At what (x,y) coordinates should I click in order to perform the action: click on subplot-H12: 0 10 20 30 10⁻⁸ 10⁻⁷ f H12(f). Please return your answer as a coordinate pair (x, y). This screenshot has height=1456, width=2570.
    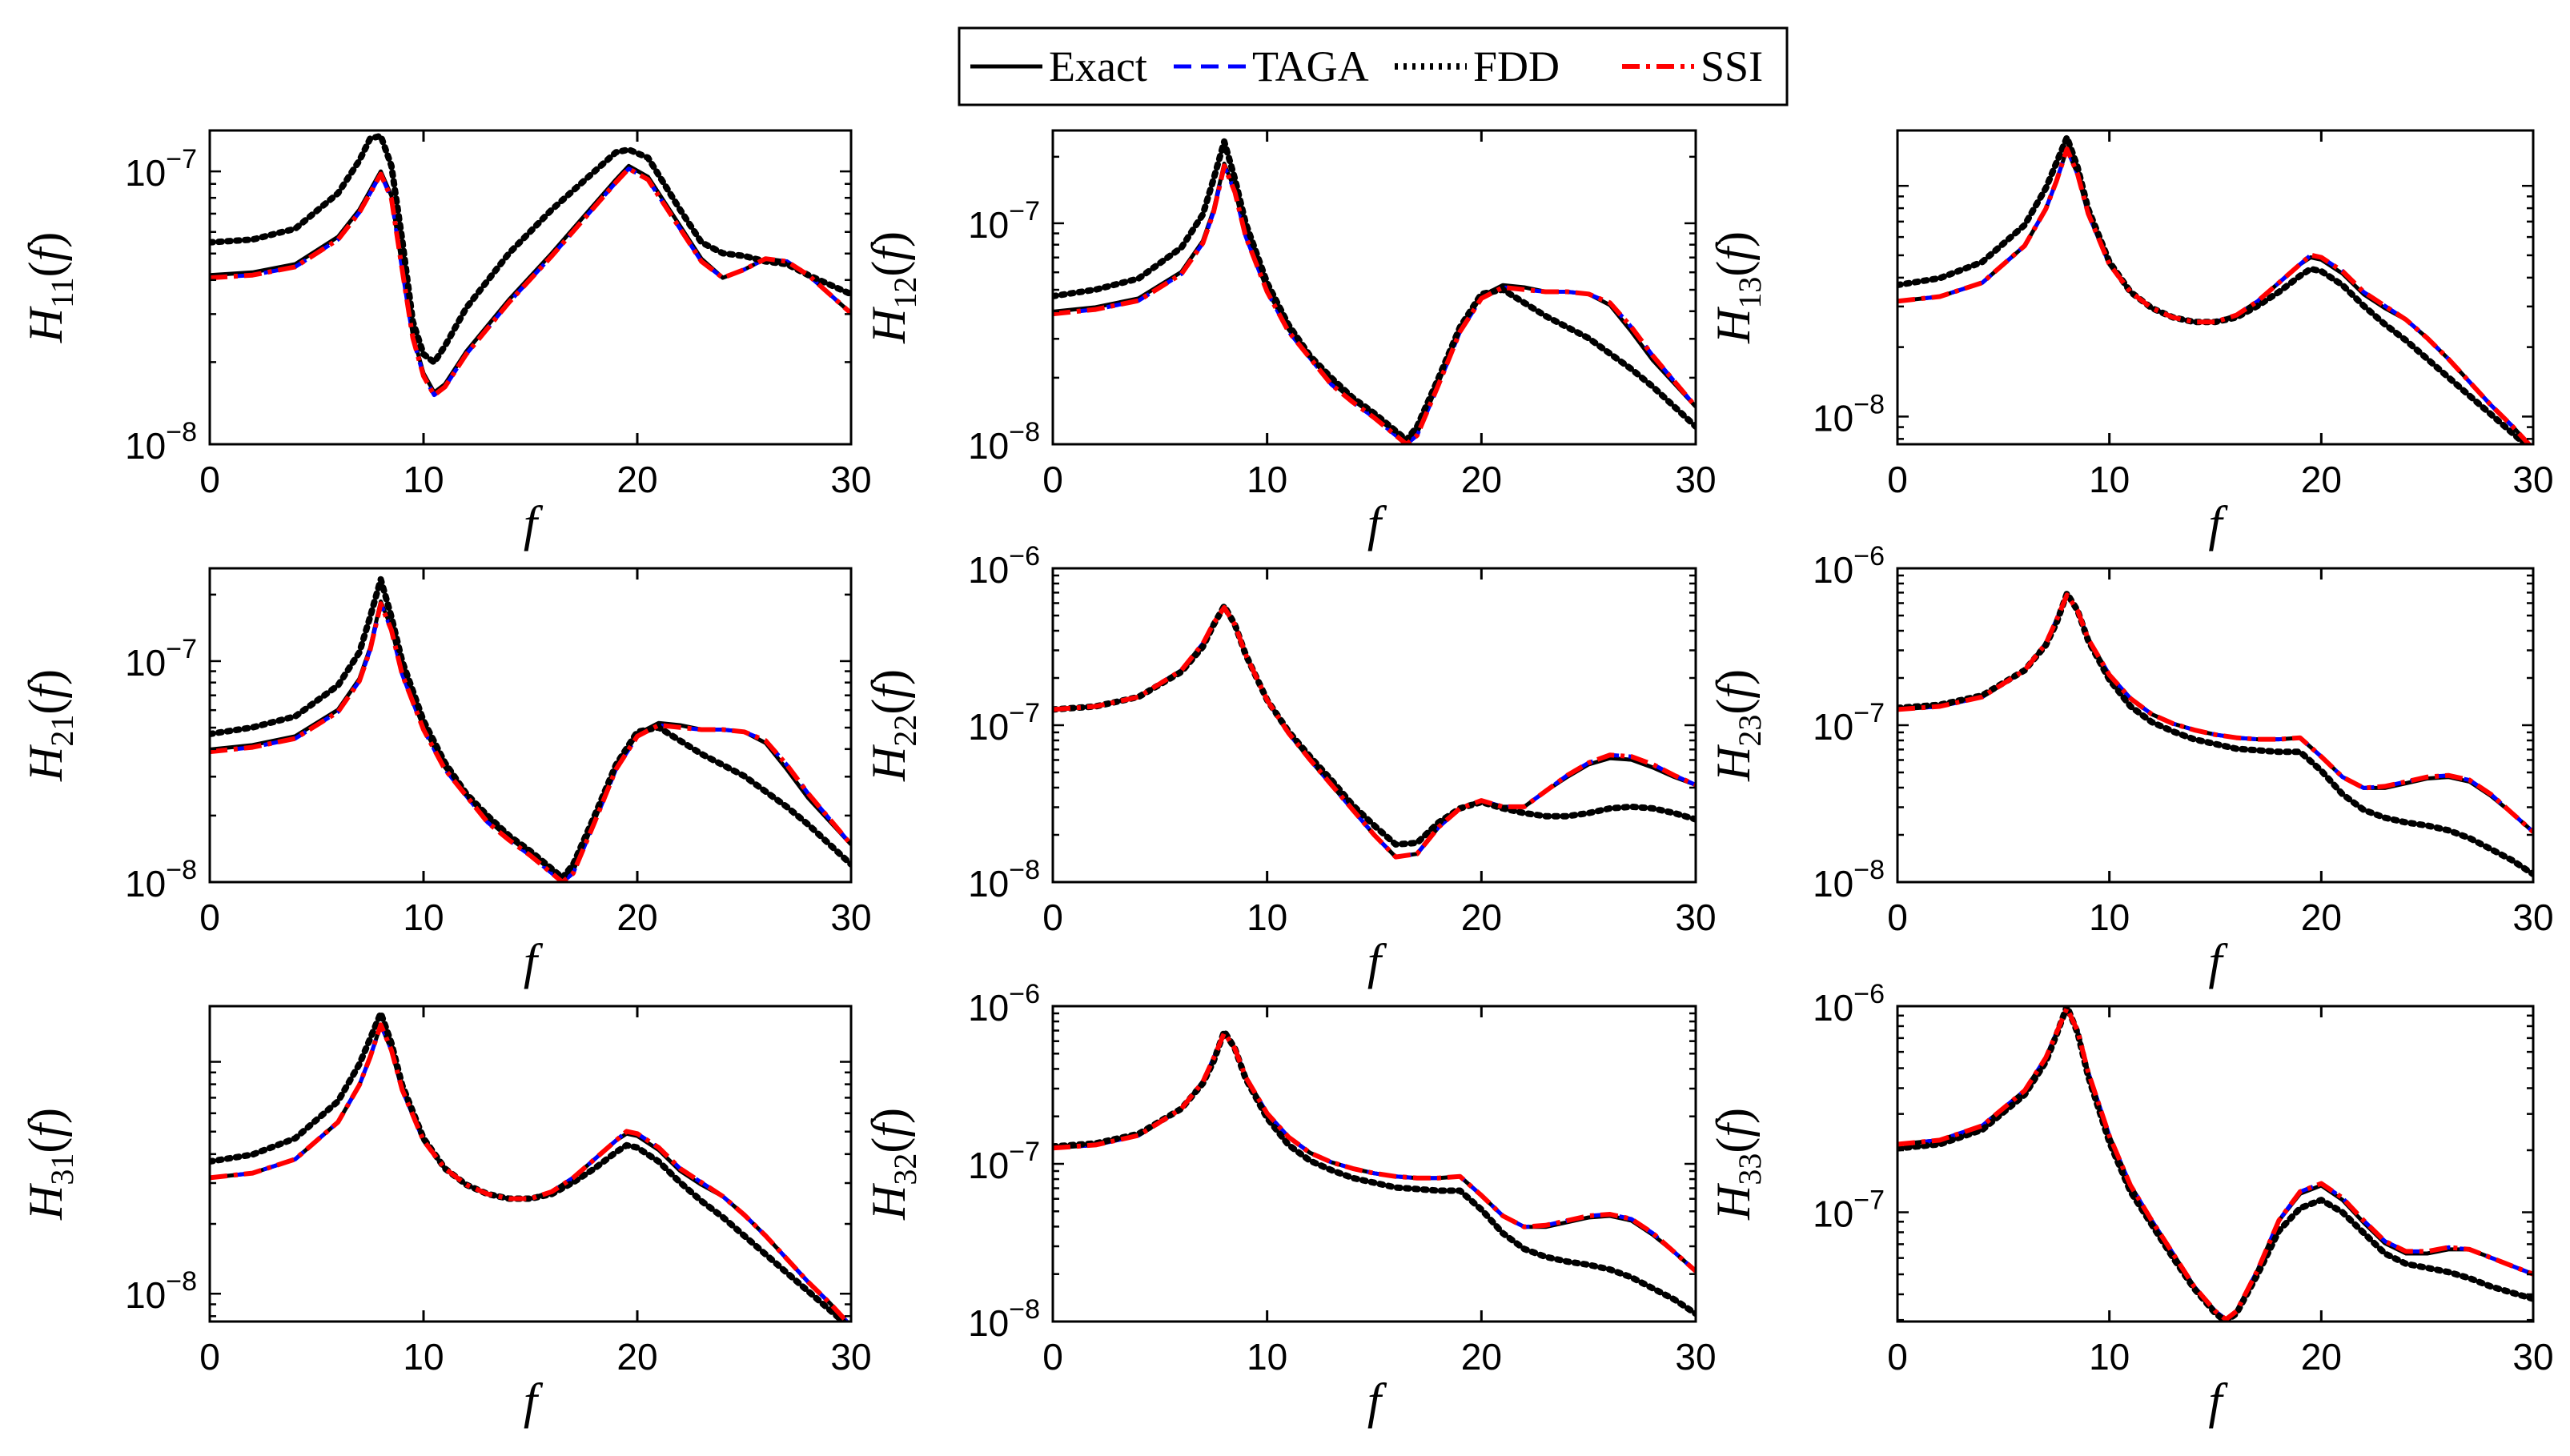
    Looking at the image, I should click on (1289, 340).